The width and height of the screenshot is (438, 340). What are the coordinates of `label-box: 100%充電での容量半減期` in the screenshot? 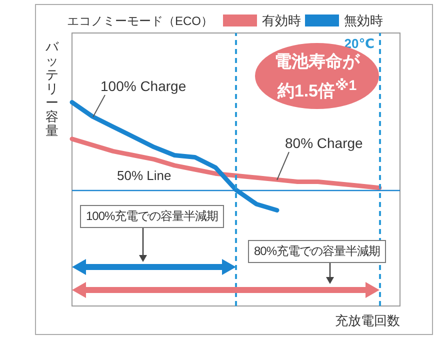 It's located at (152, 216).